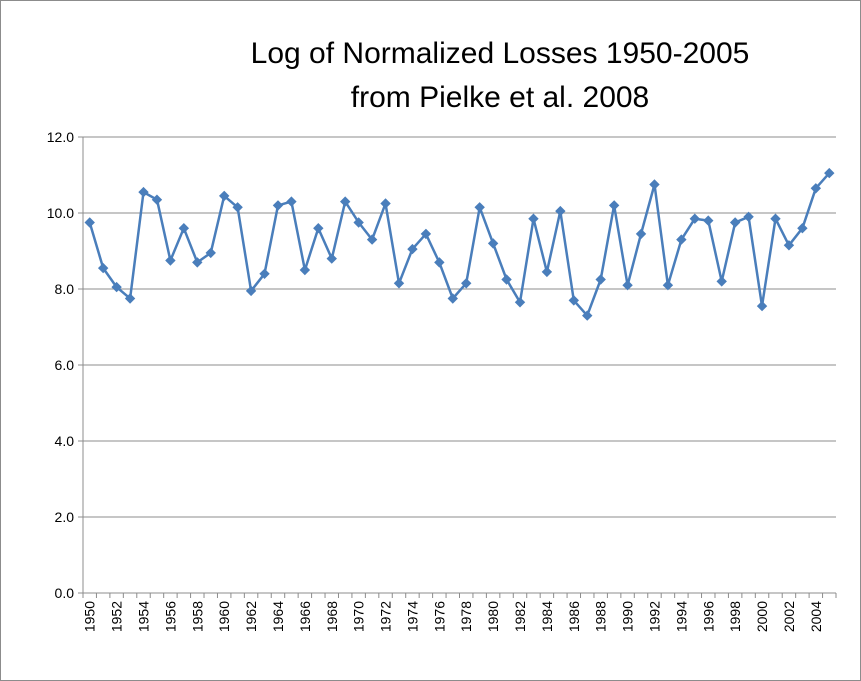  What do you see at coordinates (60, 213) in the screenshot?
I see `y-tick-label: 10.0` at bounding box center [60, 213].